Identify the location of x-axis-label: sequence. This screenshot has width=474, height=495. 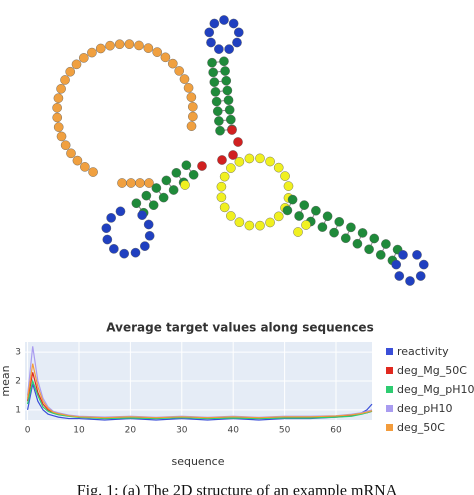
(197, 461).